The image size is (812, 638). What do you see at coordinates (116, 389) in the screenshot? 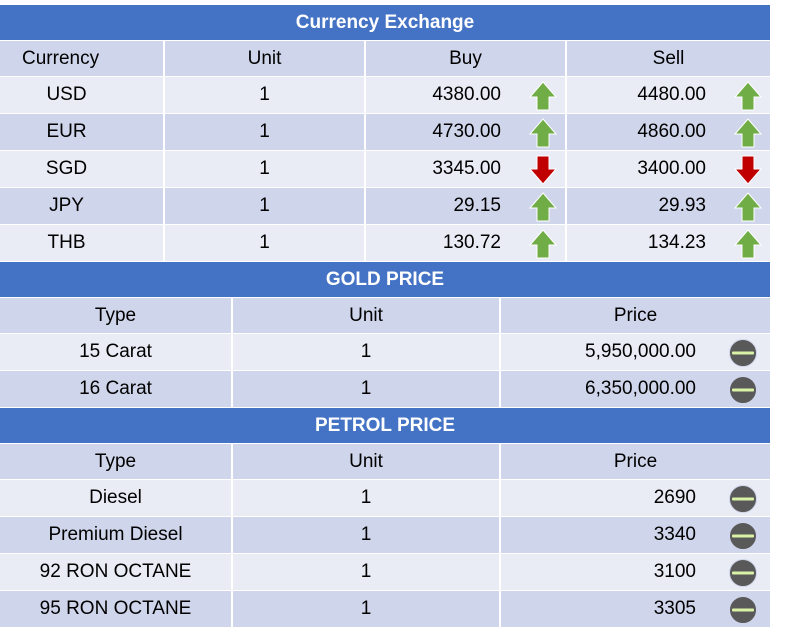
I see `gold-type: 16 Carat` at bounding box center [116, 389].